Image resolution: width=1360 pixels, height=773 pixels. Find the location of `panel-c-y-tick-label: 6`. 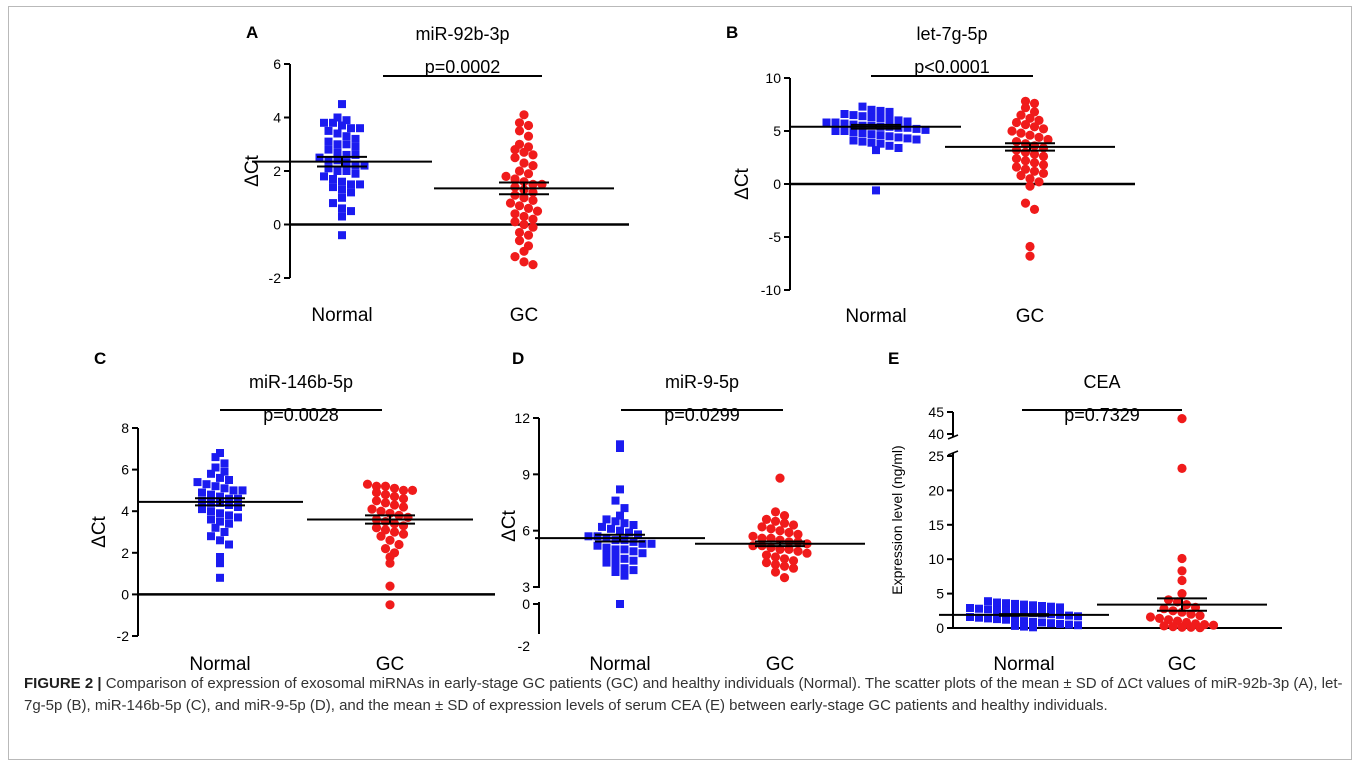

panel-c-y-tick-label: 6 is located at coordinates (125, 470).